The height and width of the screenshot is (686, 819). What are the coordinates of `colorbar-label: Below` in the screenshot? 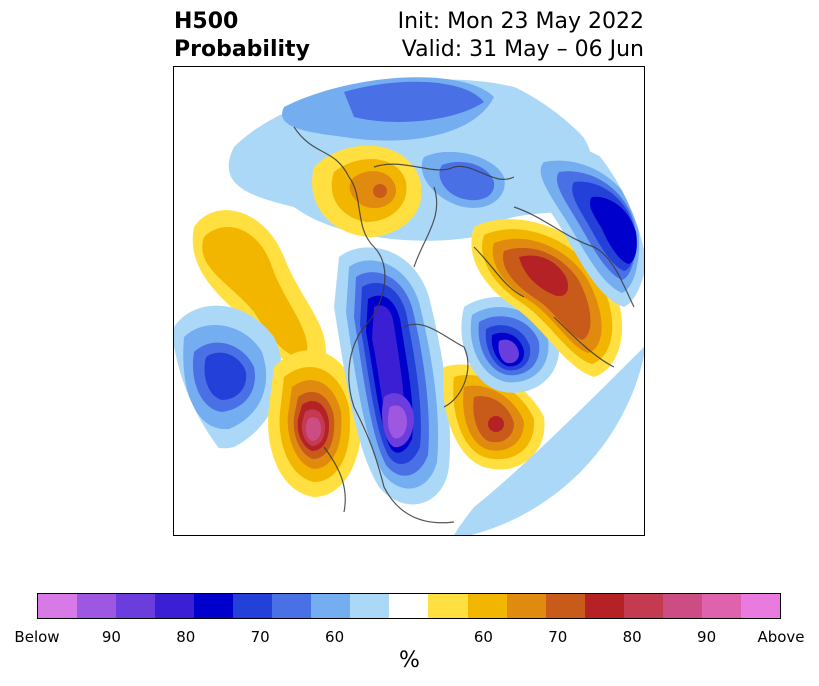 It's located at (37, 637).